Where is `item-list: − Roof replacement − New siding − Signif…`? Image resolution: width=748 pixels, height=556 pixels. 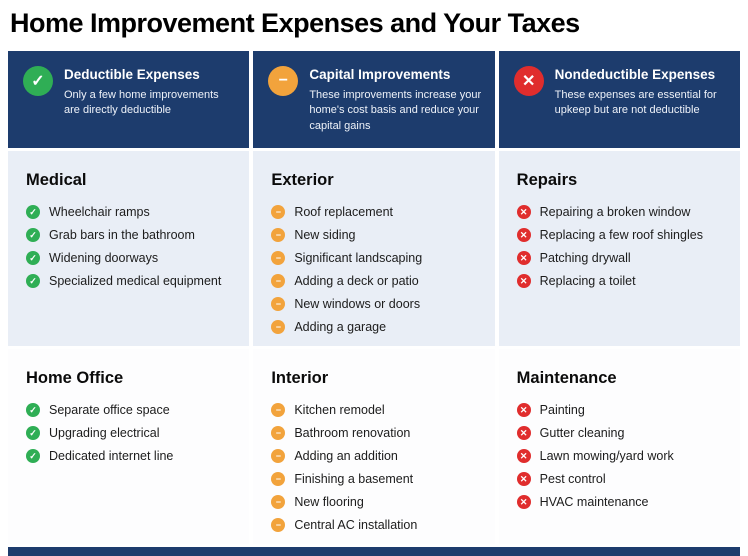 item-list: − Roof replacement − New siding − Signif… is located at coordinates (375, 269).